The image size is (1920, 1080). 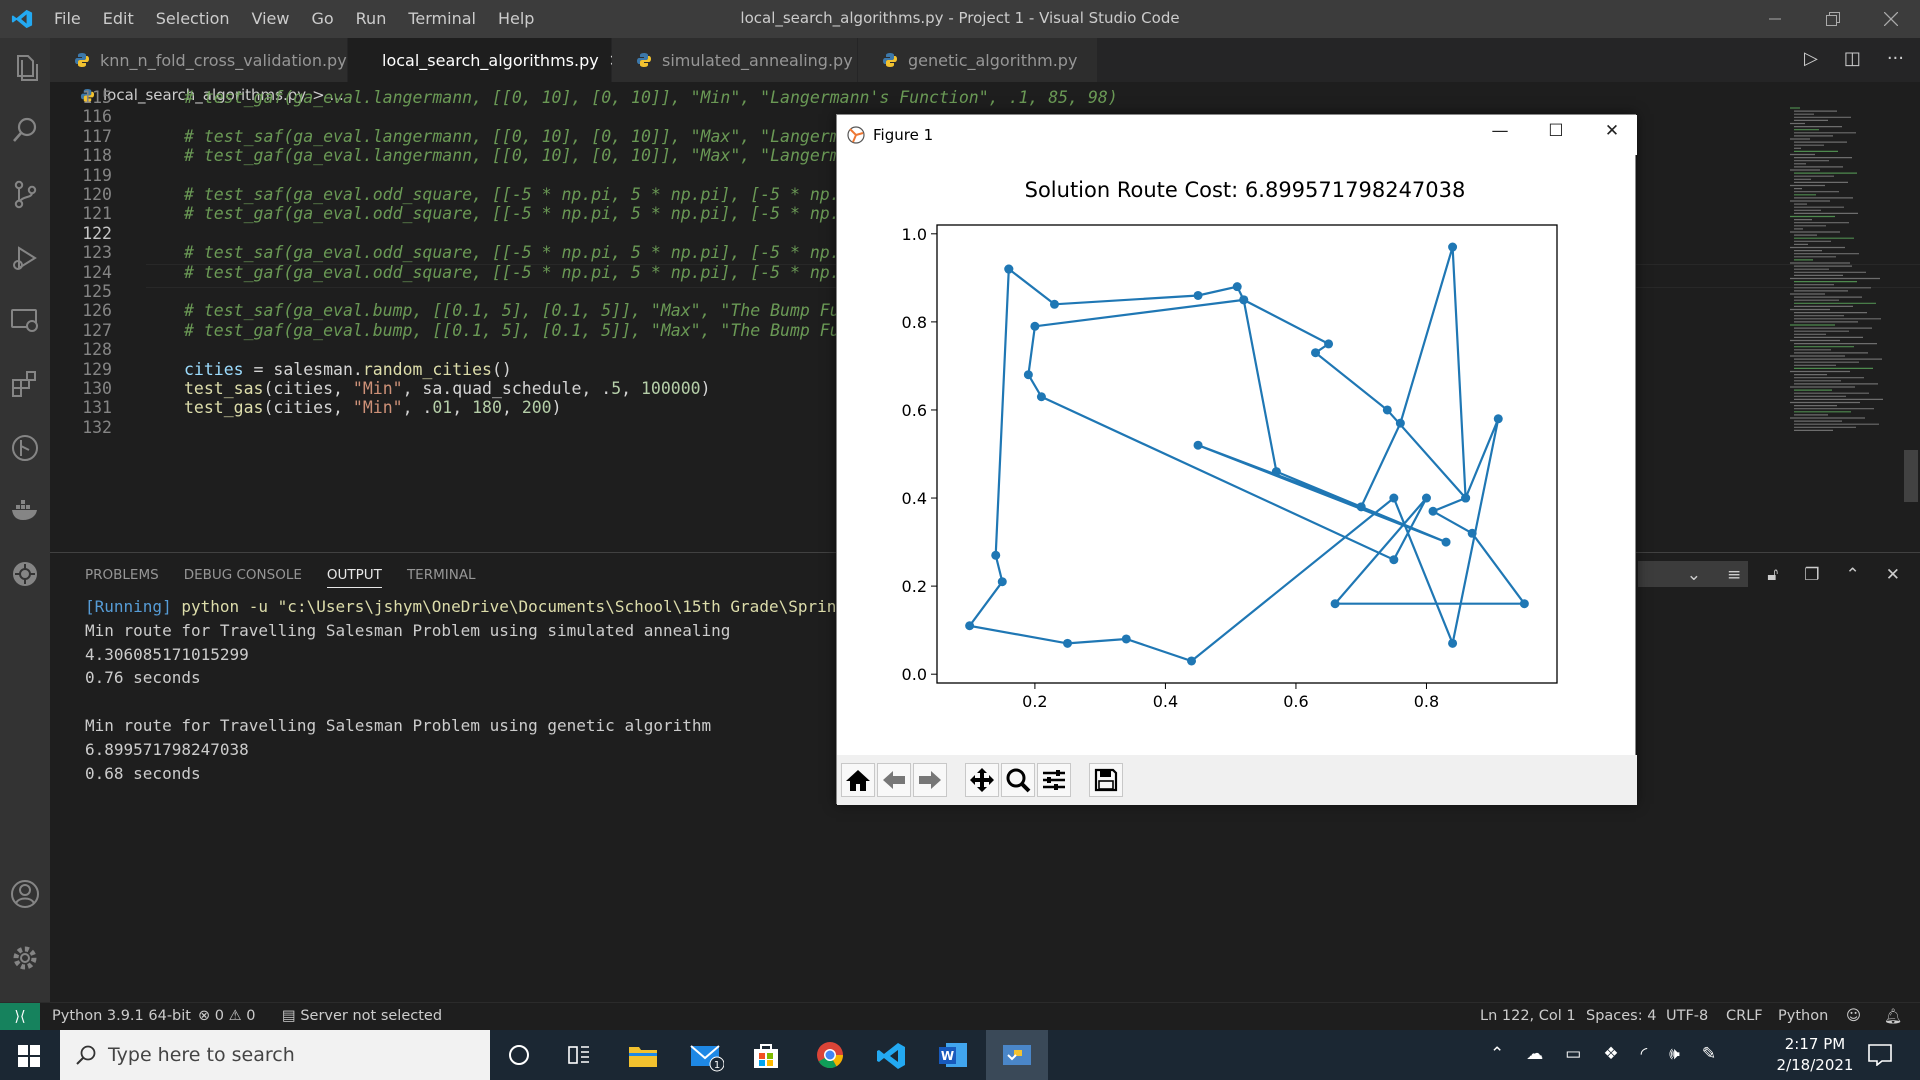 What do you see at coordinates (516, 18) in the screenshot?
I see `menu-help: Help` at bounding box center [516, 18].